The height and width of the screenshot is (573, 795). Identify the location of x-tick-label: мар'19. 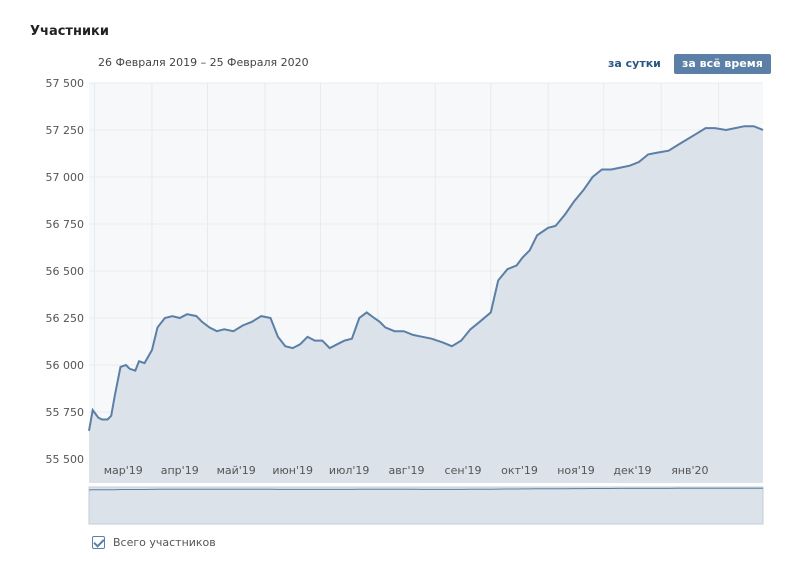
(123, 470).